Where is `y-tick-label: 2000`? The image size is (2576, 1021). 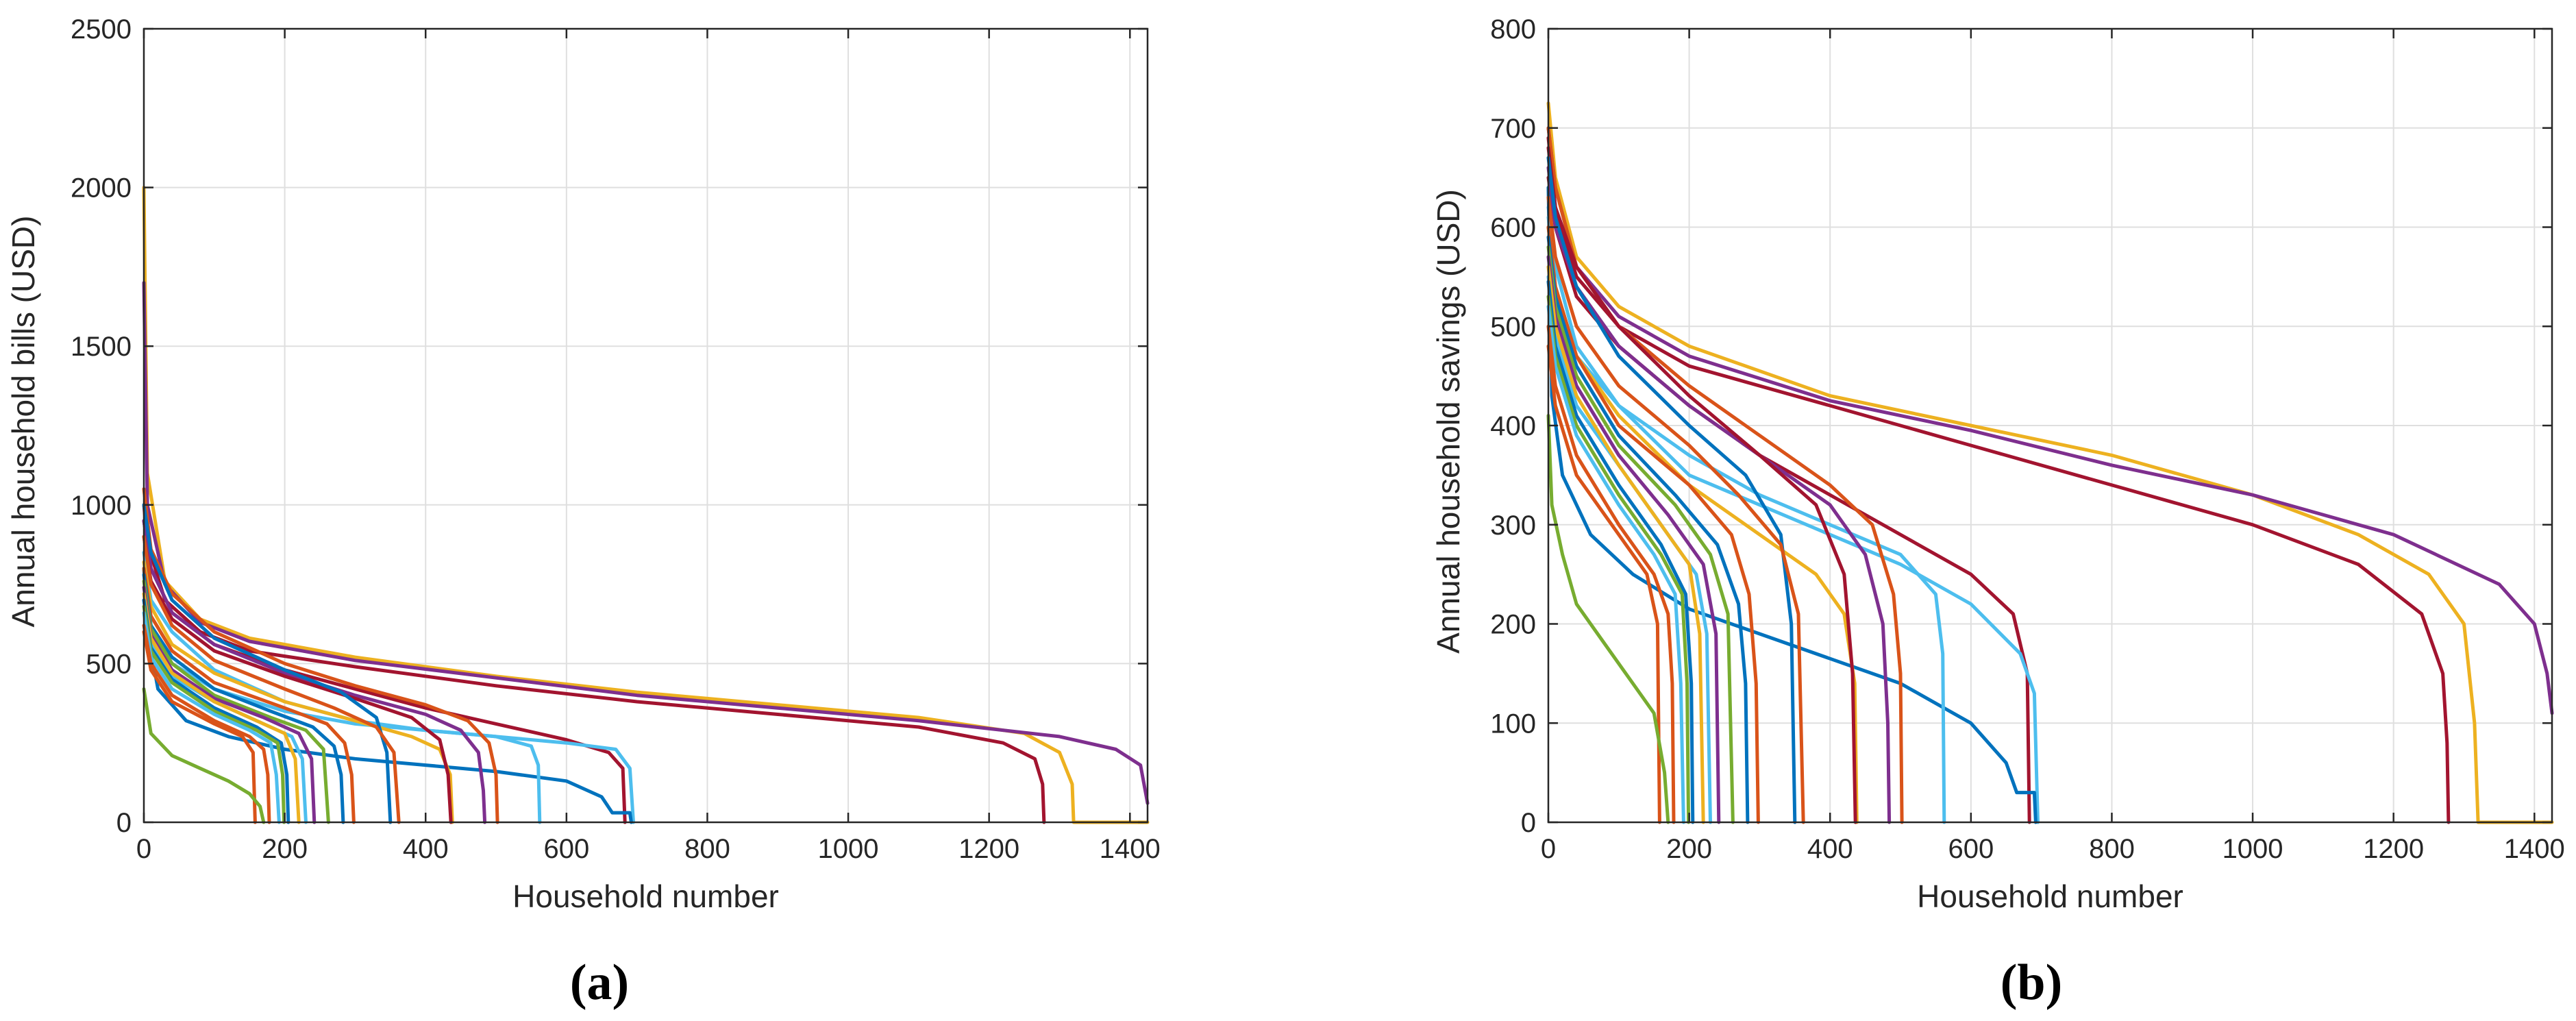
y-tick-label: 2000 is located at coordinates (101, 188).